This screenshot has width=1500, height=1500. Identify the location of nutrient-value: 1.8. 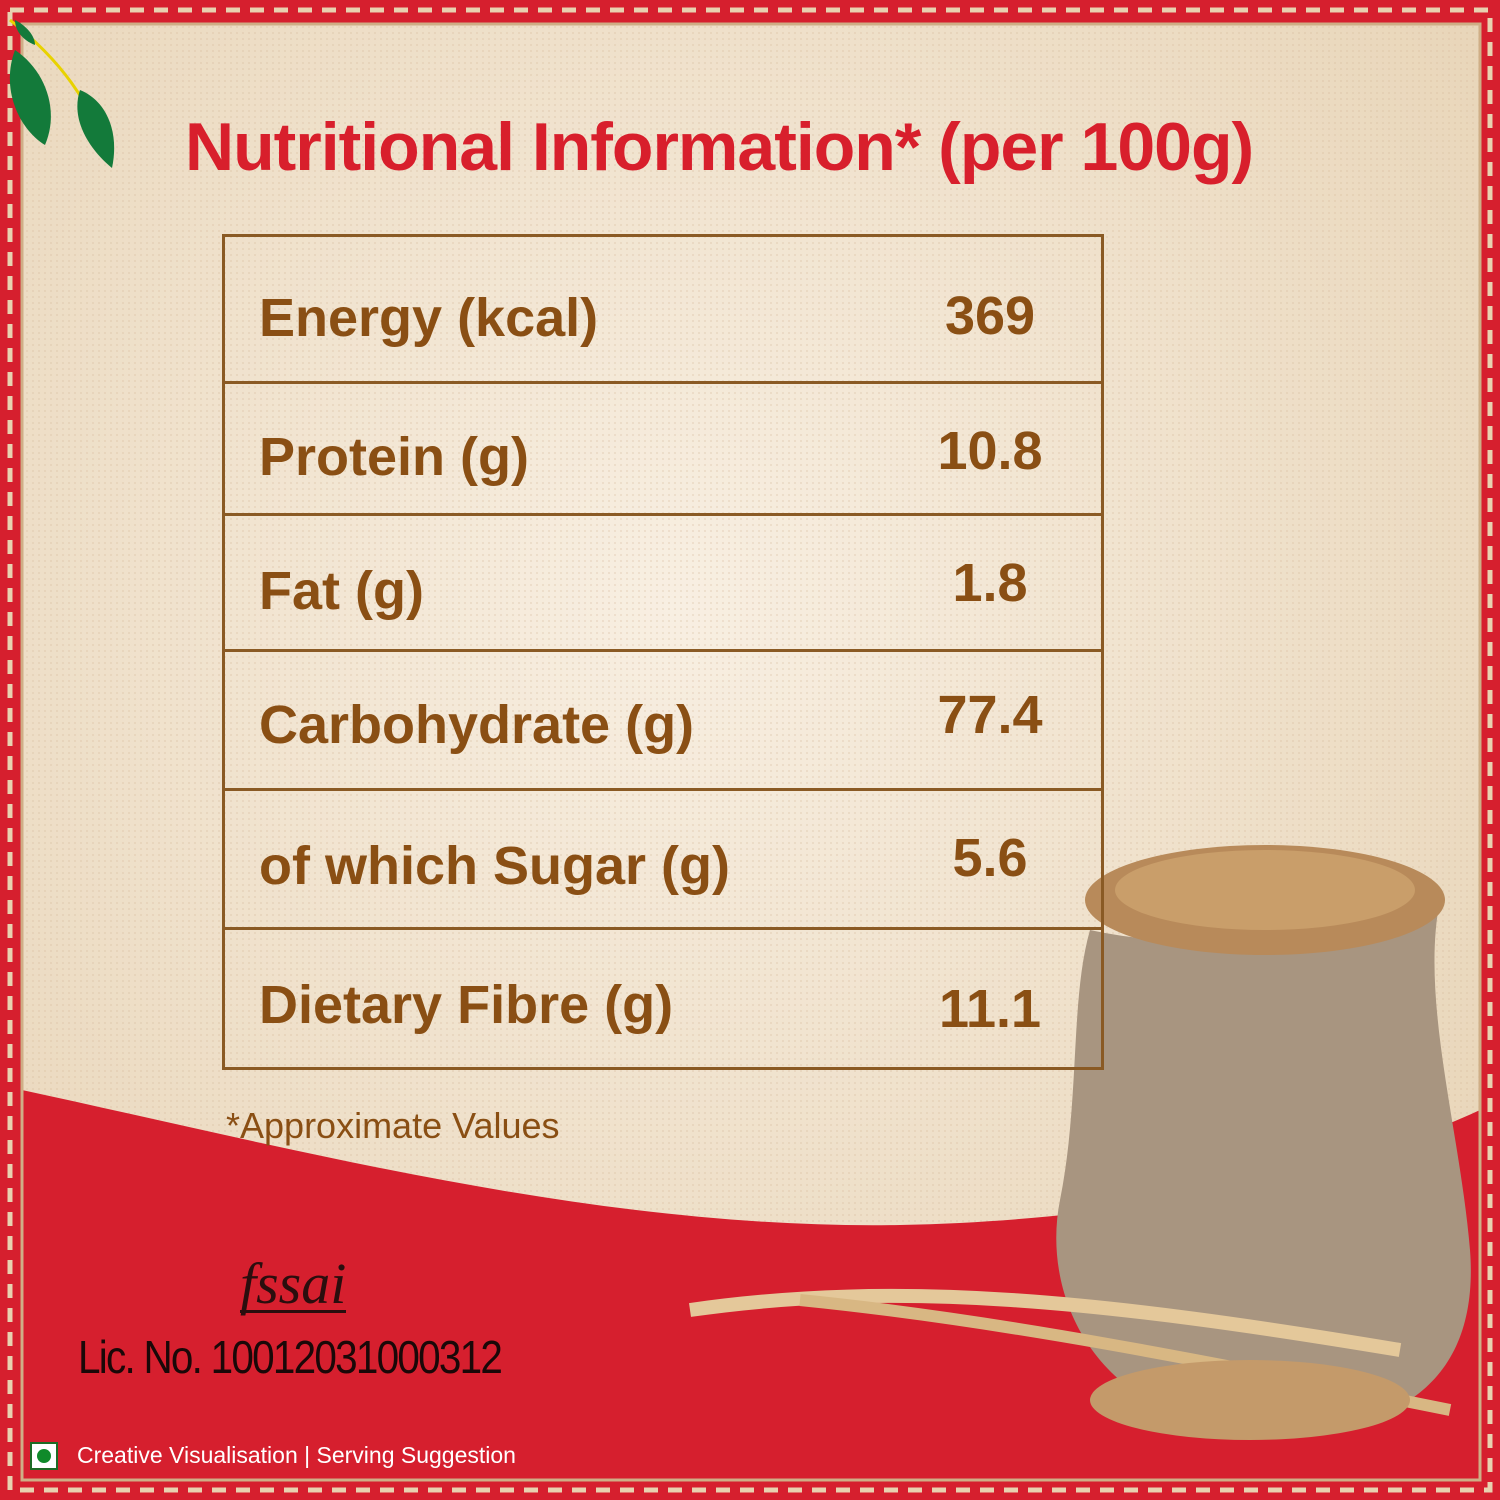
(990, 583).